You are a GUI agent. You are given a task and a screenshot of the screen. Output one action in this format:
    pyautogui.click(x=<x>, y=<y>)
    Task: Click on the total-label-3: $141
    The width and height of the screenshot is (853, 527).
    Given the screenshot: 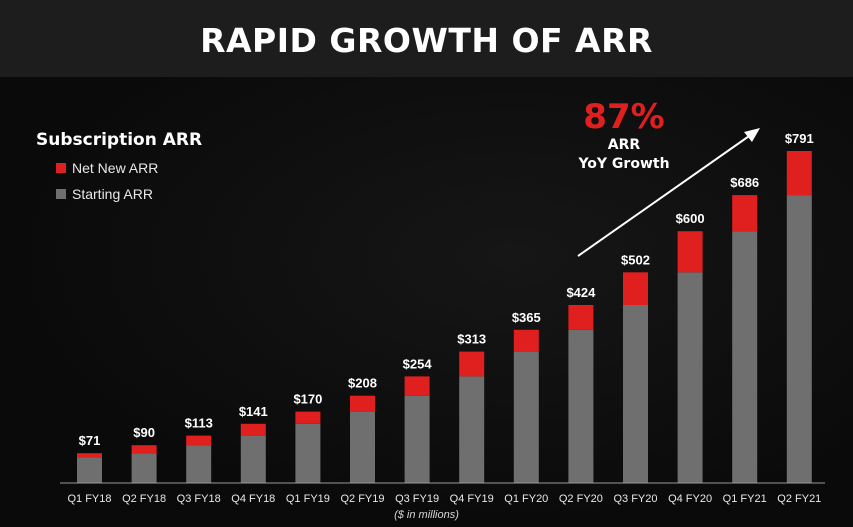 What is the action you would take?
    pyautogui.click(x=253, y=411)
    